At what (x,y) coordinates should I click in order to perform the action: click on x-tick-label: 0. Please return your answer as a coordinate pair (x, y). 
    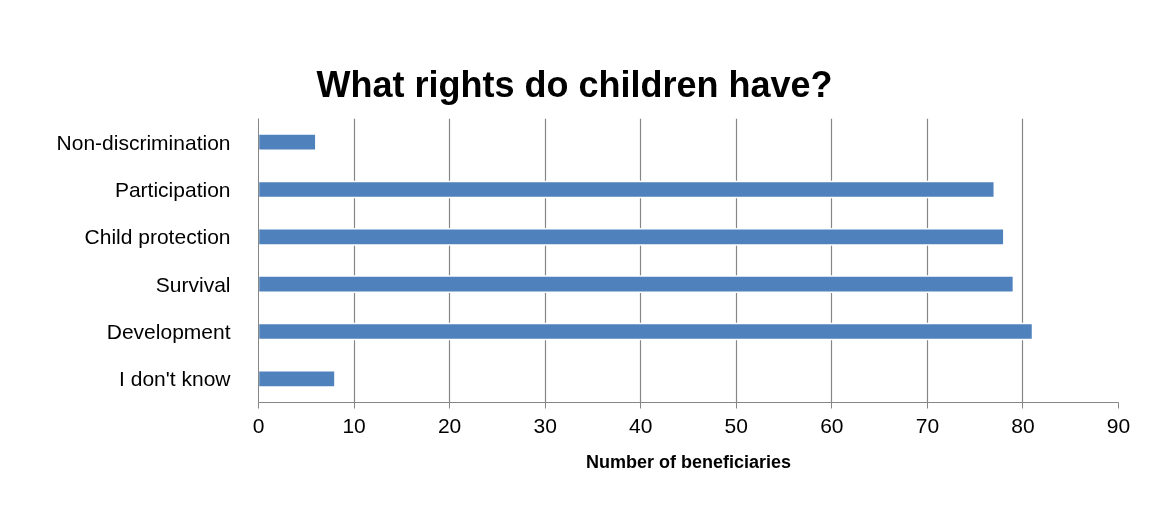
    Looking at the image, I should click on (258, 425).